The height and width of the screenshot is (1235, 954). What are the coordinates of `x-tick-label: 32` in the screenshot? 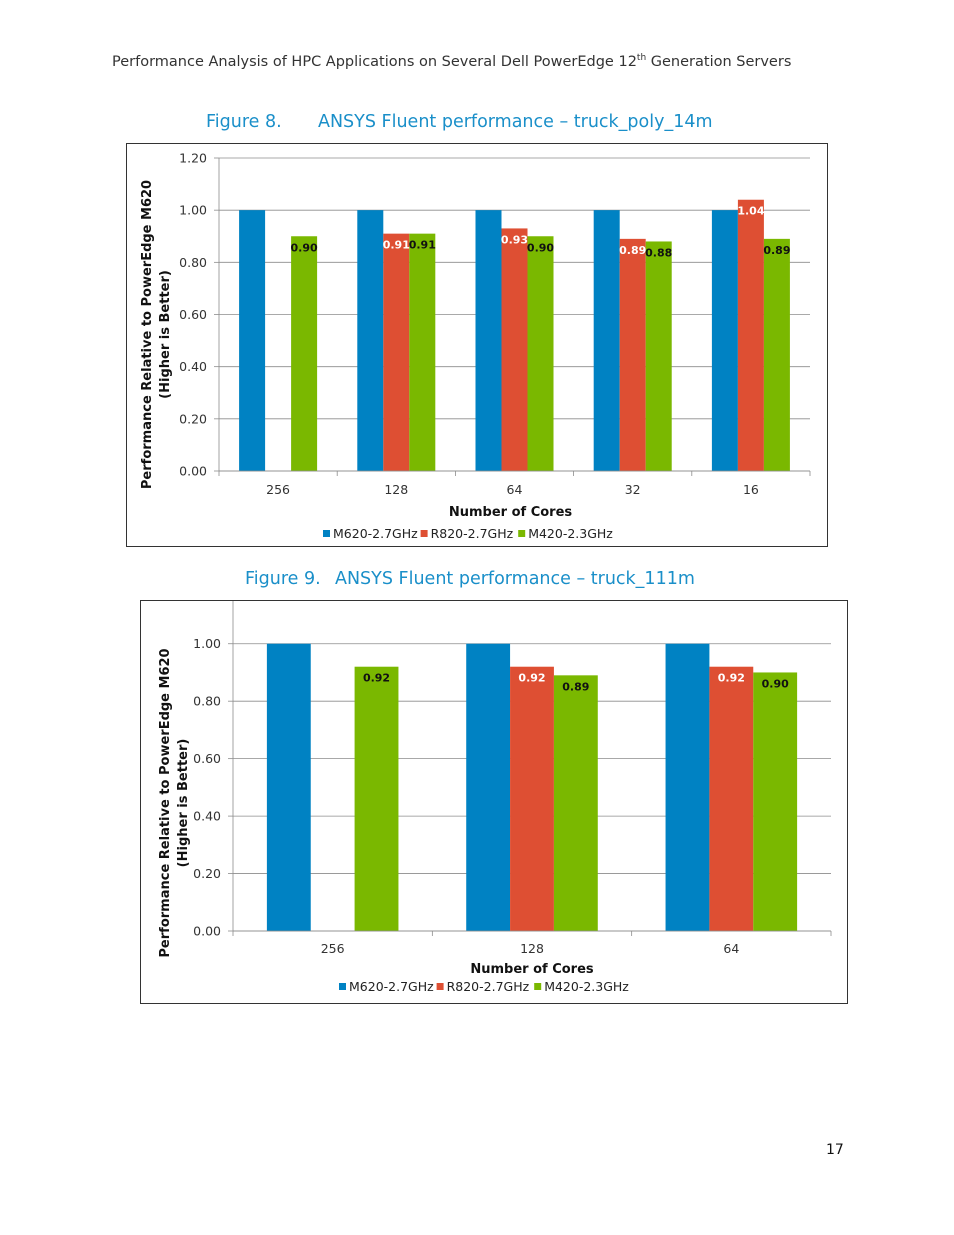 It's located at (633, 489).